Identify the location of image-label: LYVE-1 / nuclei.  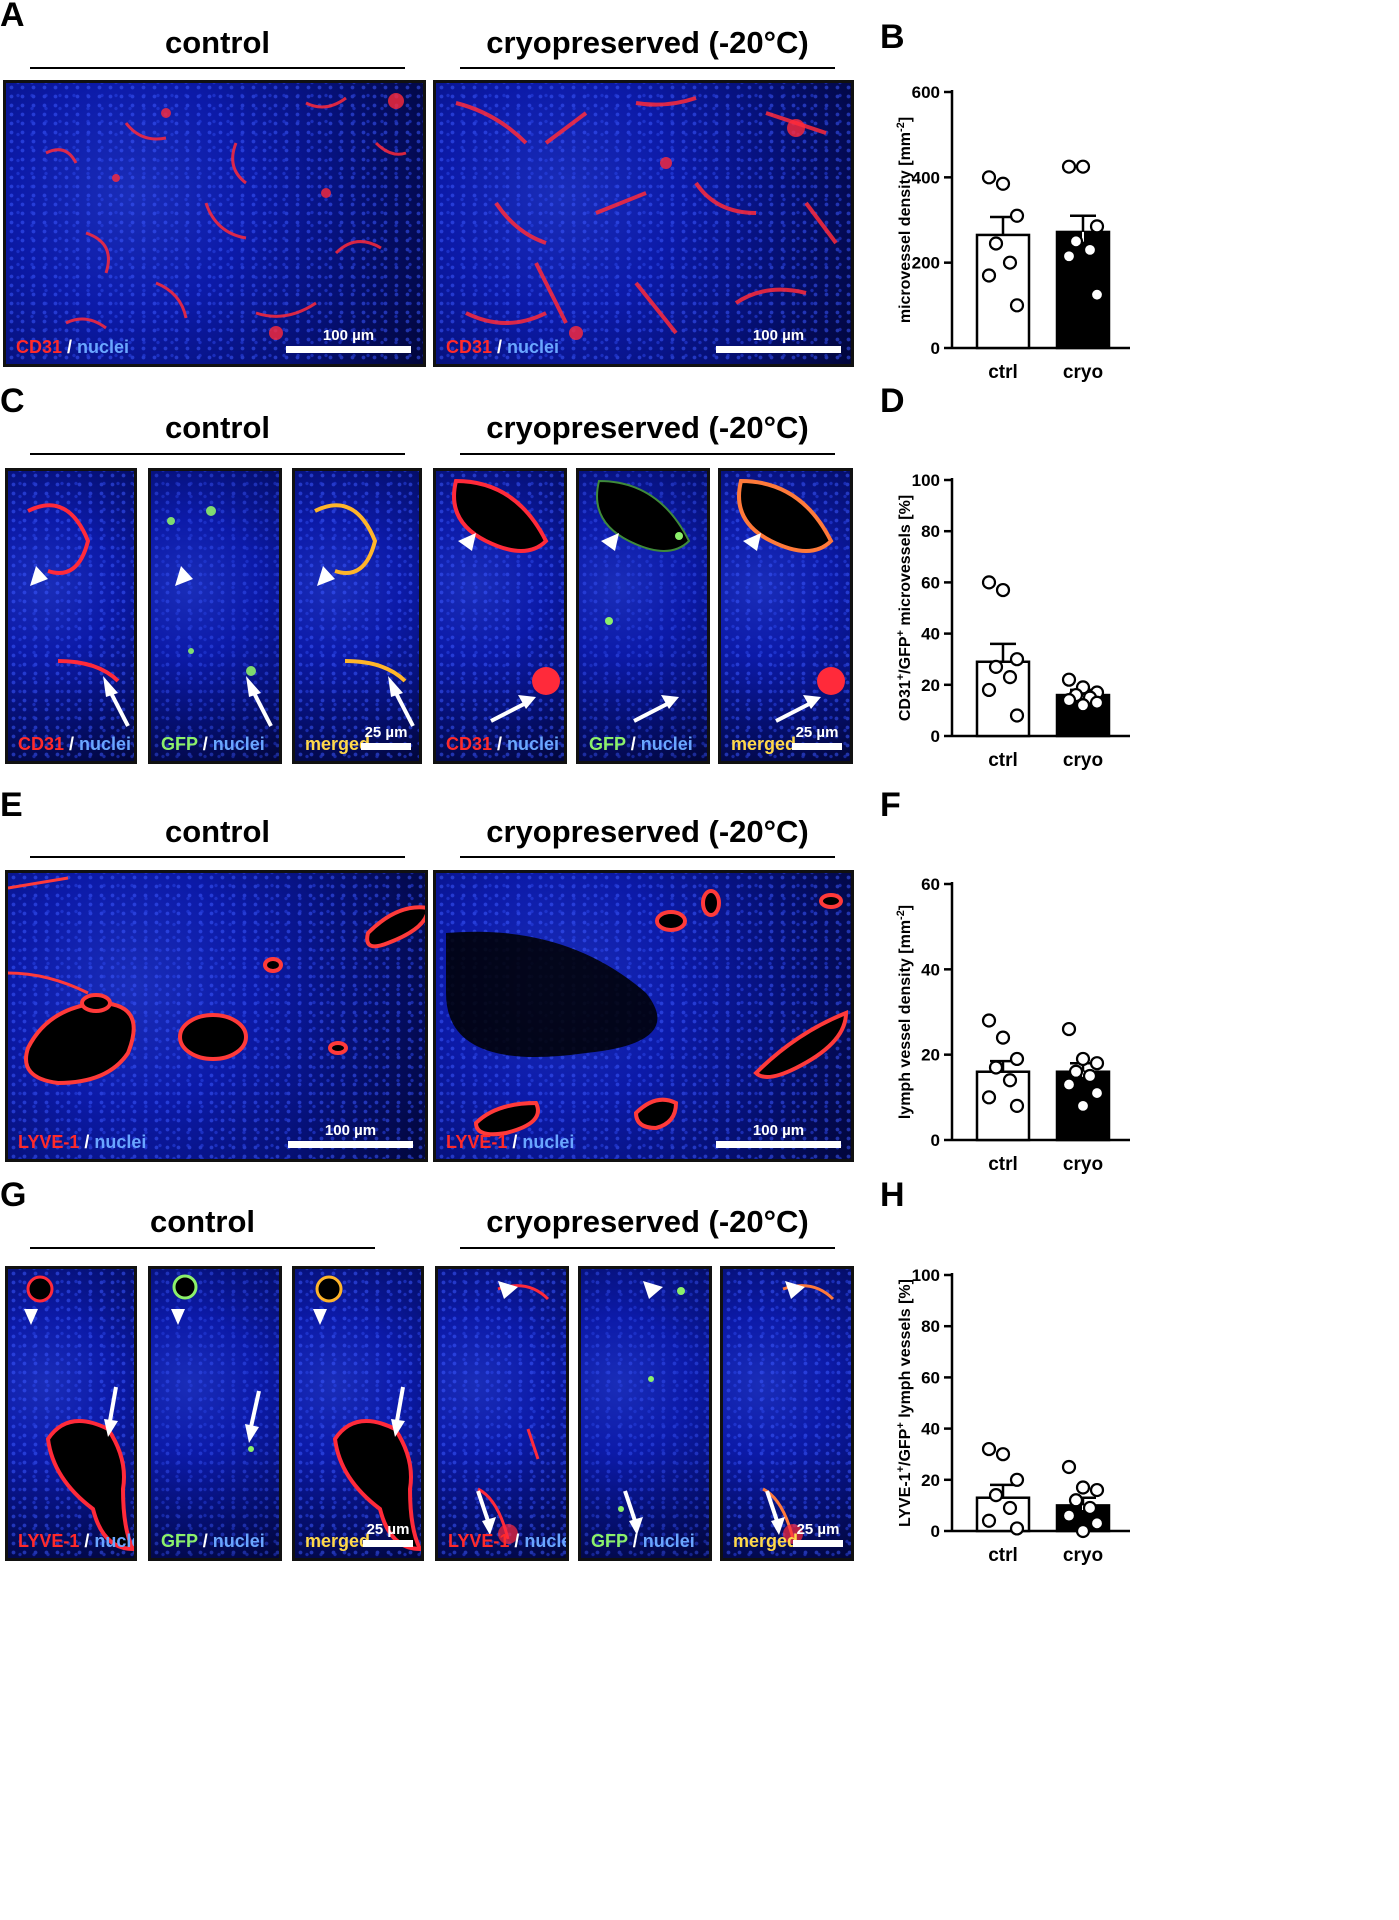
(507, 1541).